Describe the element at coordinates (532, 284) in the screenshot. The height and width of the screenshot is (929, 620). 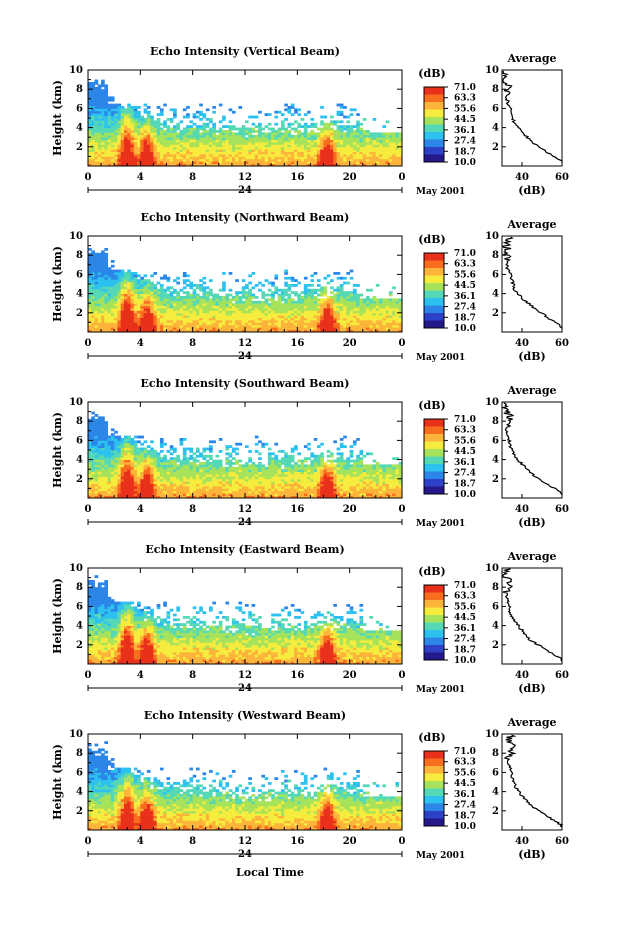
I see `profile-frame` at that location.